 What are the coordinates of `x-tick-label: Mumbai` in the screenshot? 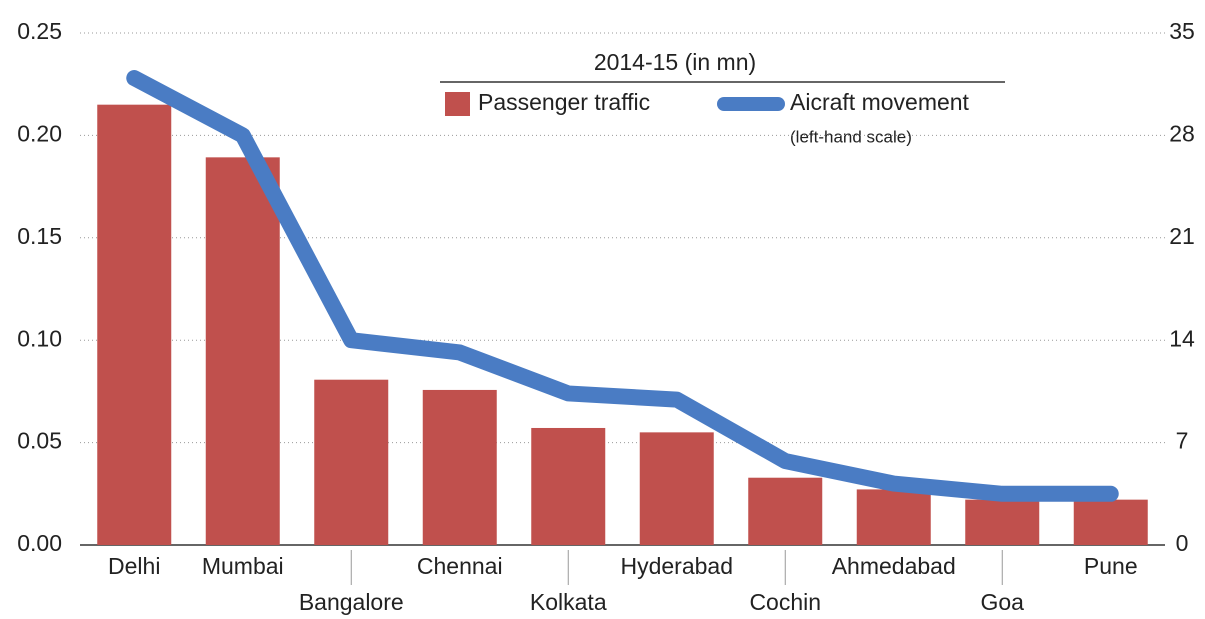 It's located at (243, 566).